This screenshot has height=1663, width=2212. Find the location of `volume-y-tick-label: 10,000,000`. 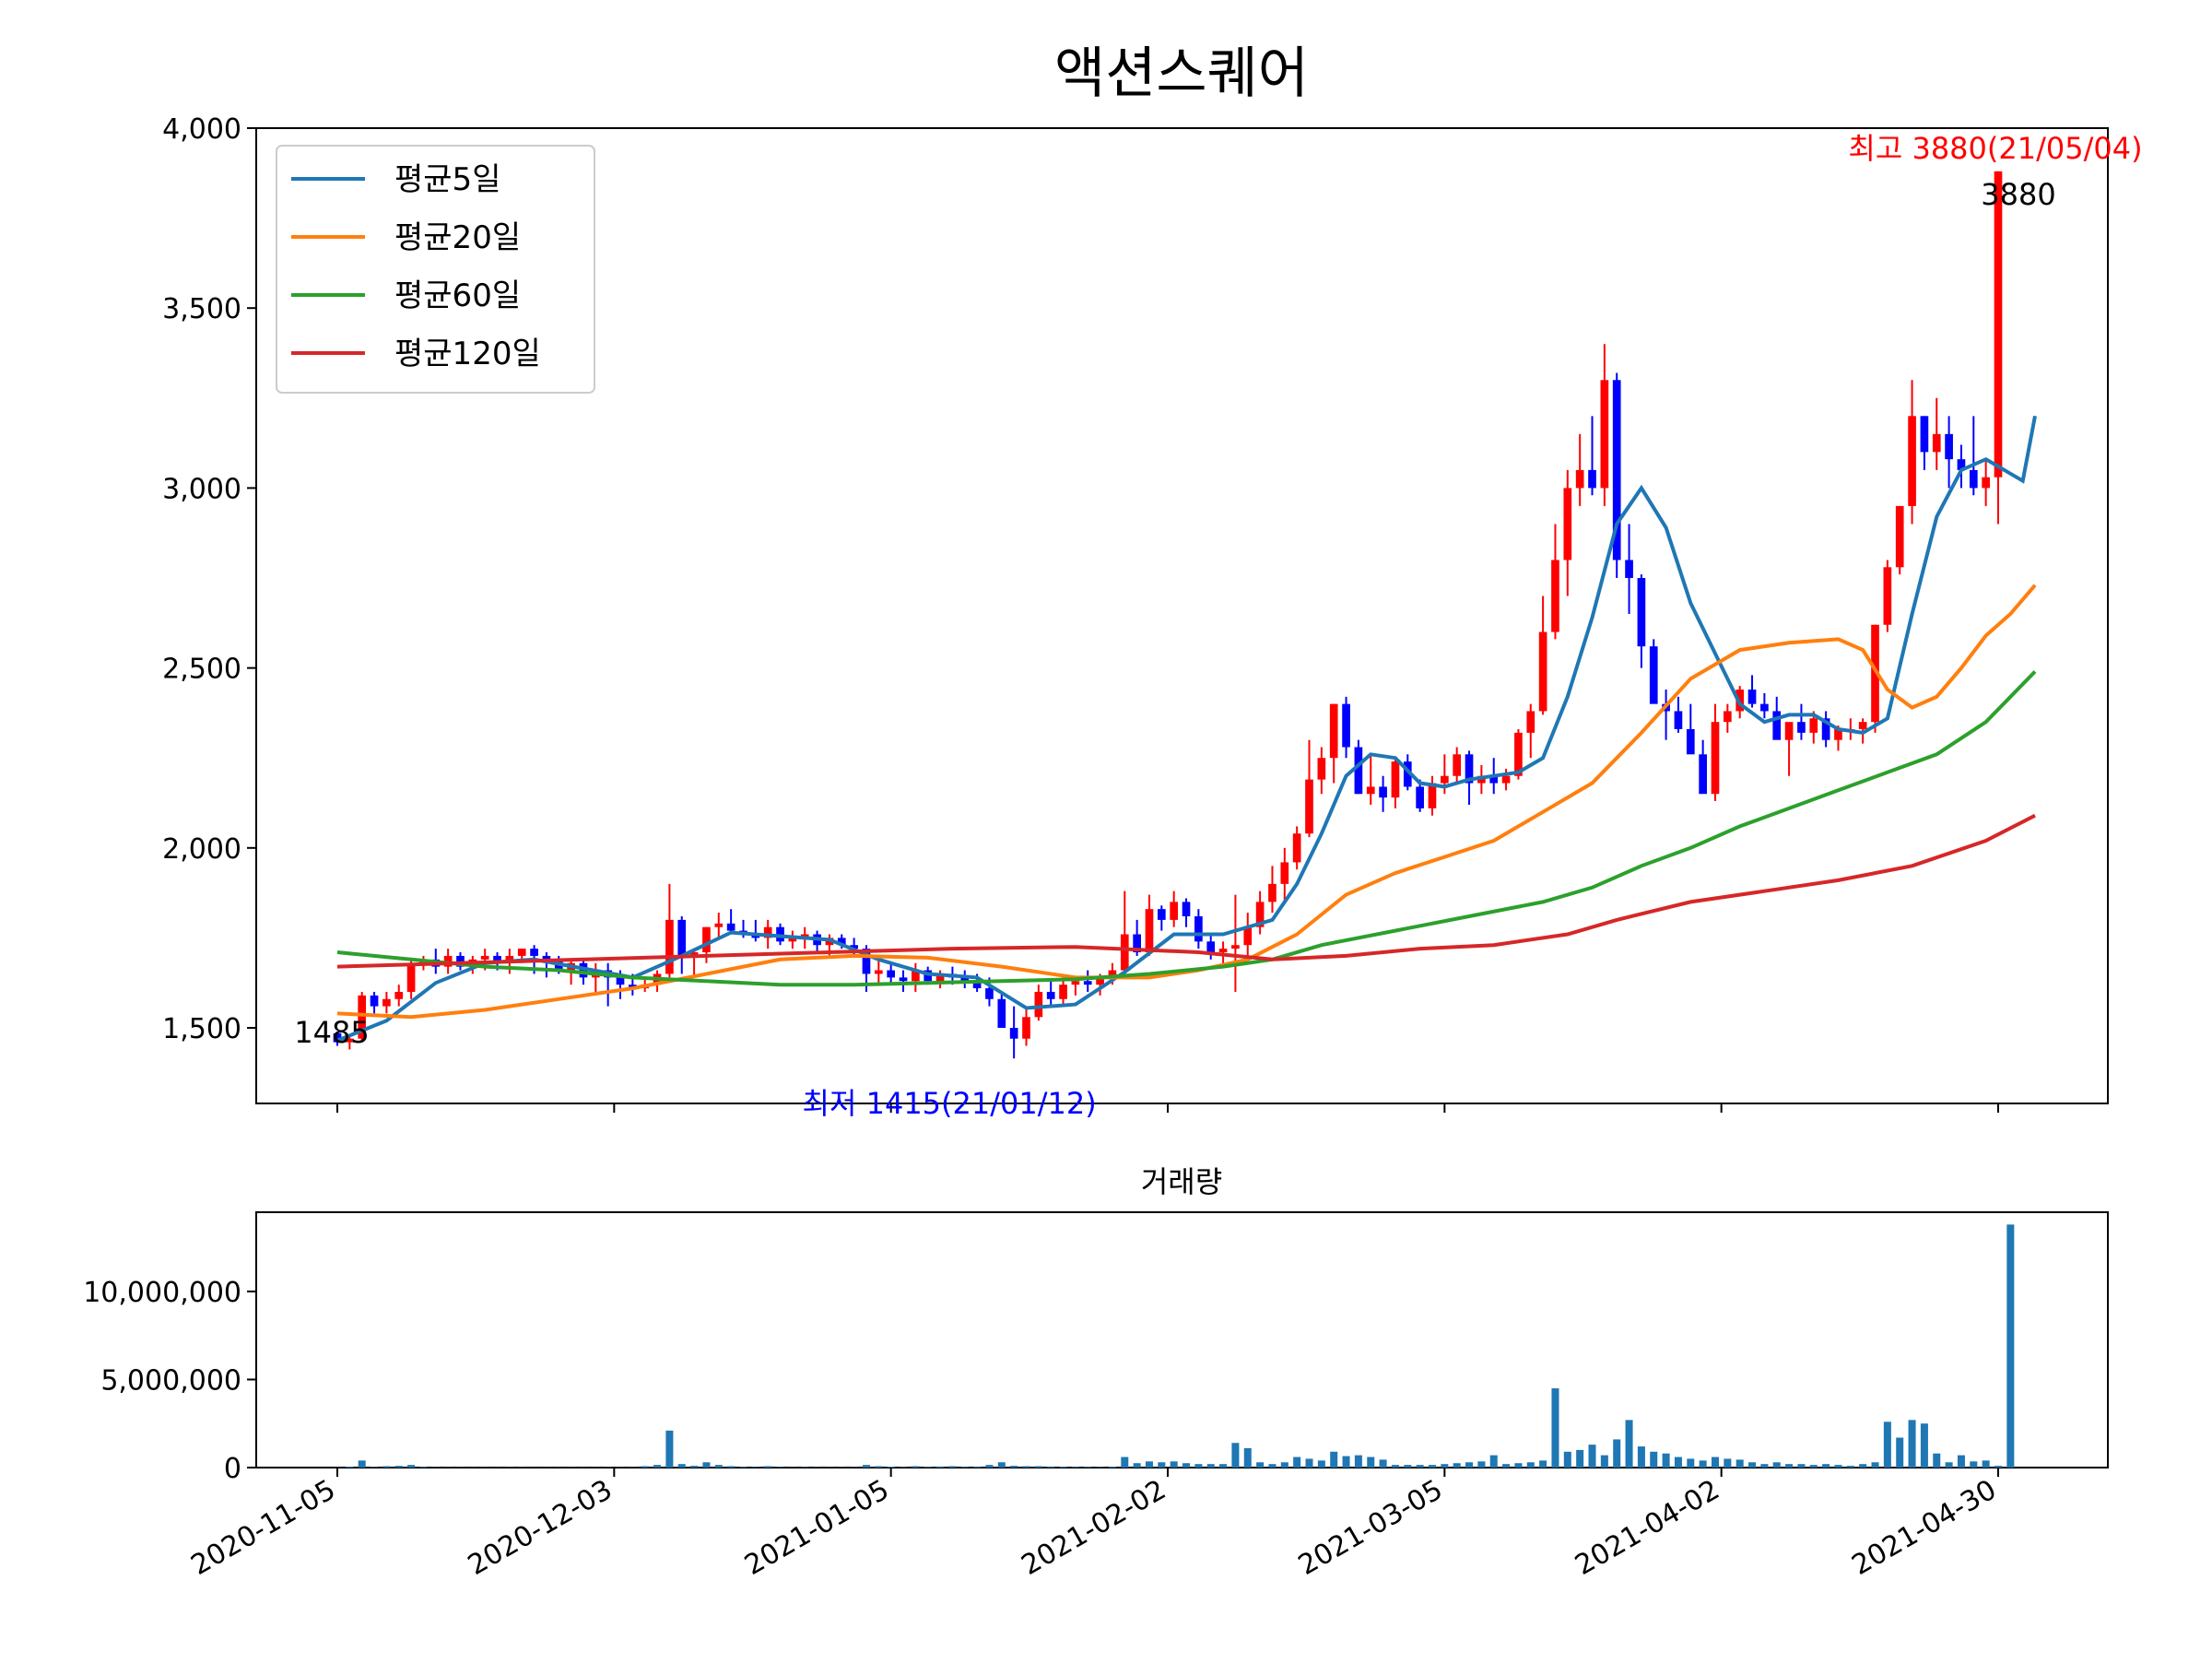

volume-y-tick-label: 10,000,000 is located at coordinates (162, 1293).